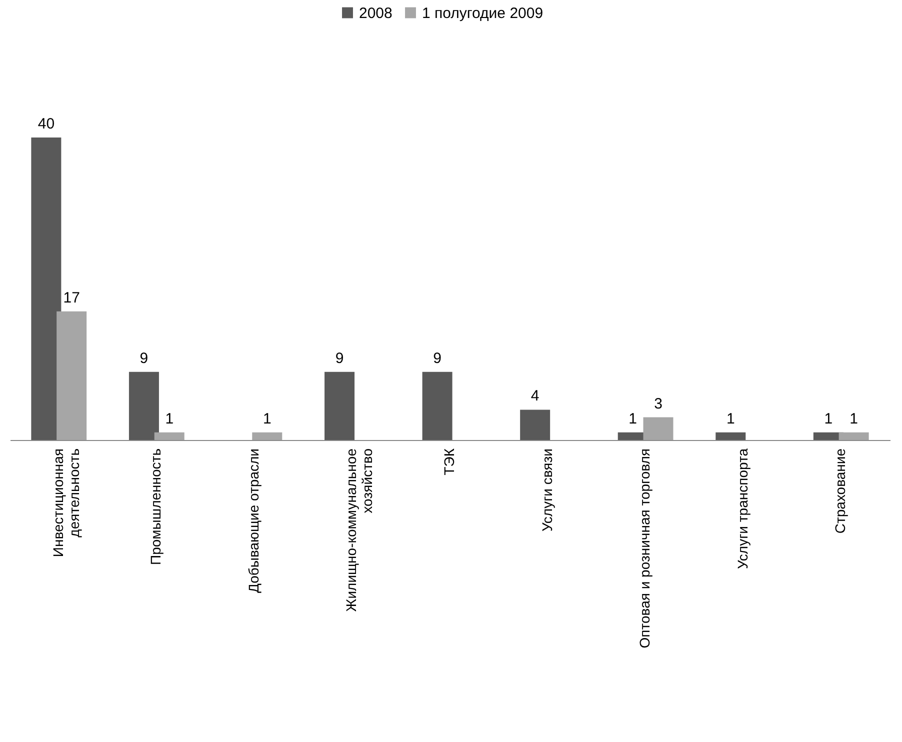  Describe the element at coordinates (253, 521) in the screenshot. I see `x-tick-label: Добывающие отрасли` at that location.